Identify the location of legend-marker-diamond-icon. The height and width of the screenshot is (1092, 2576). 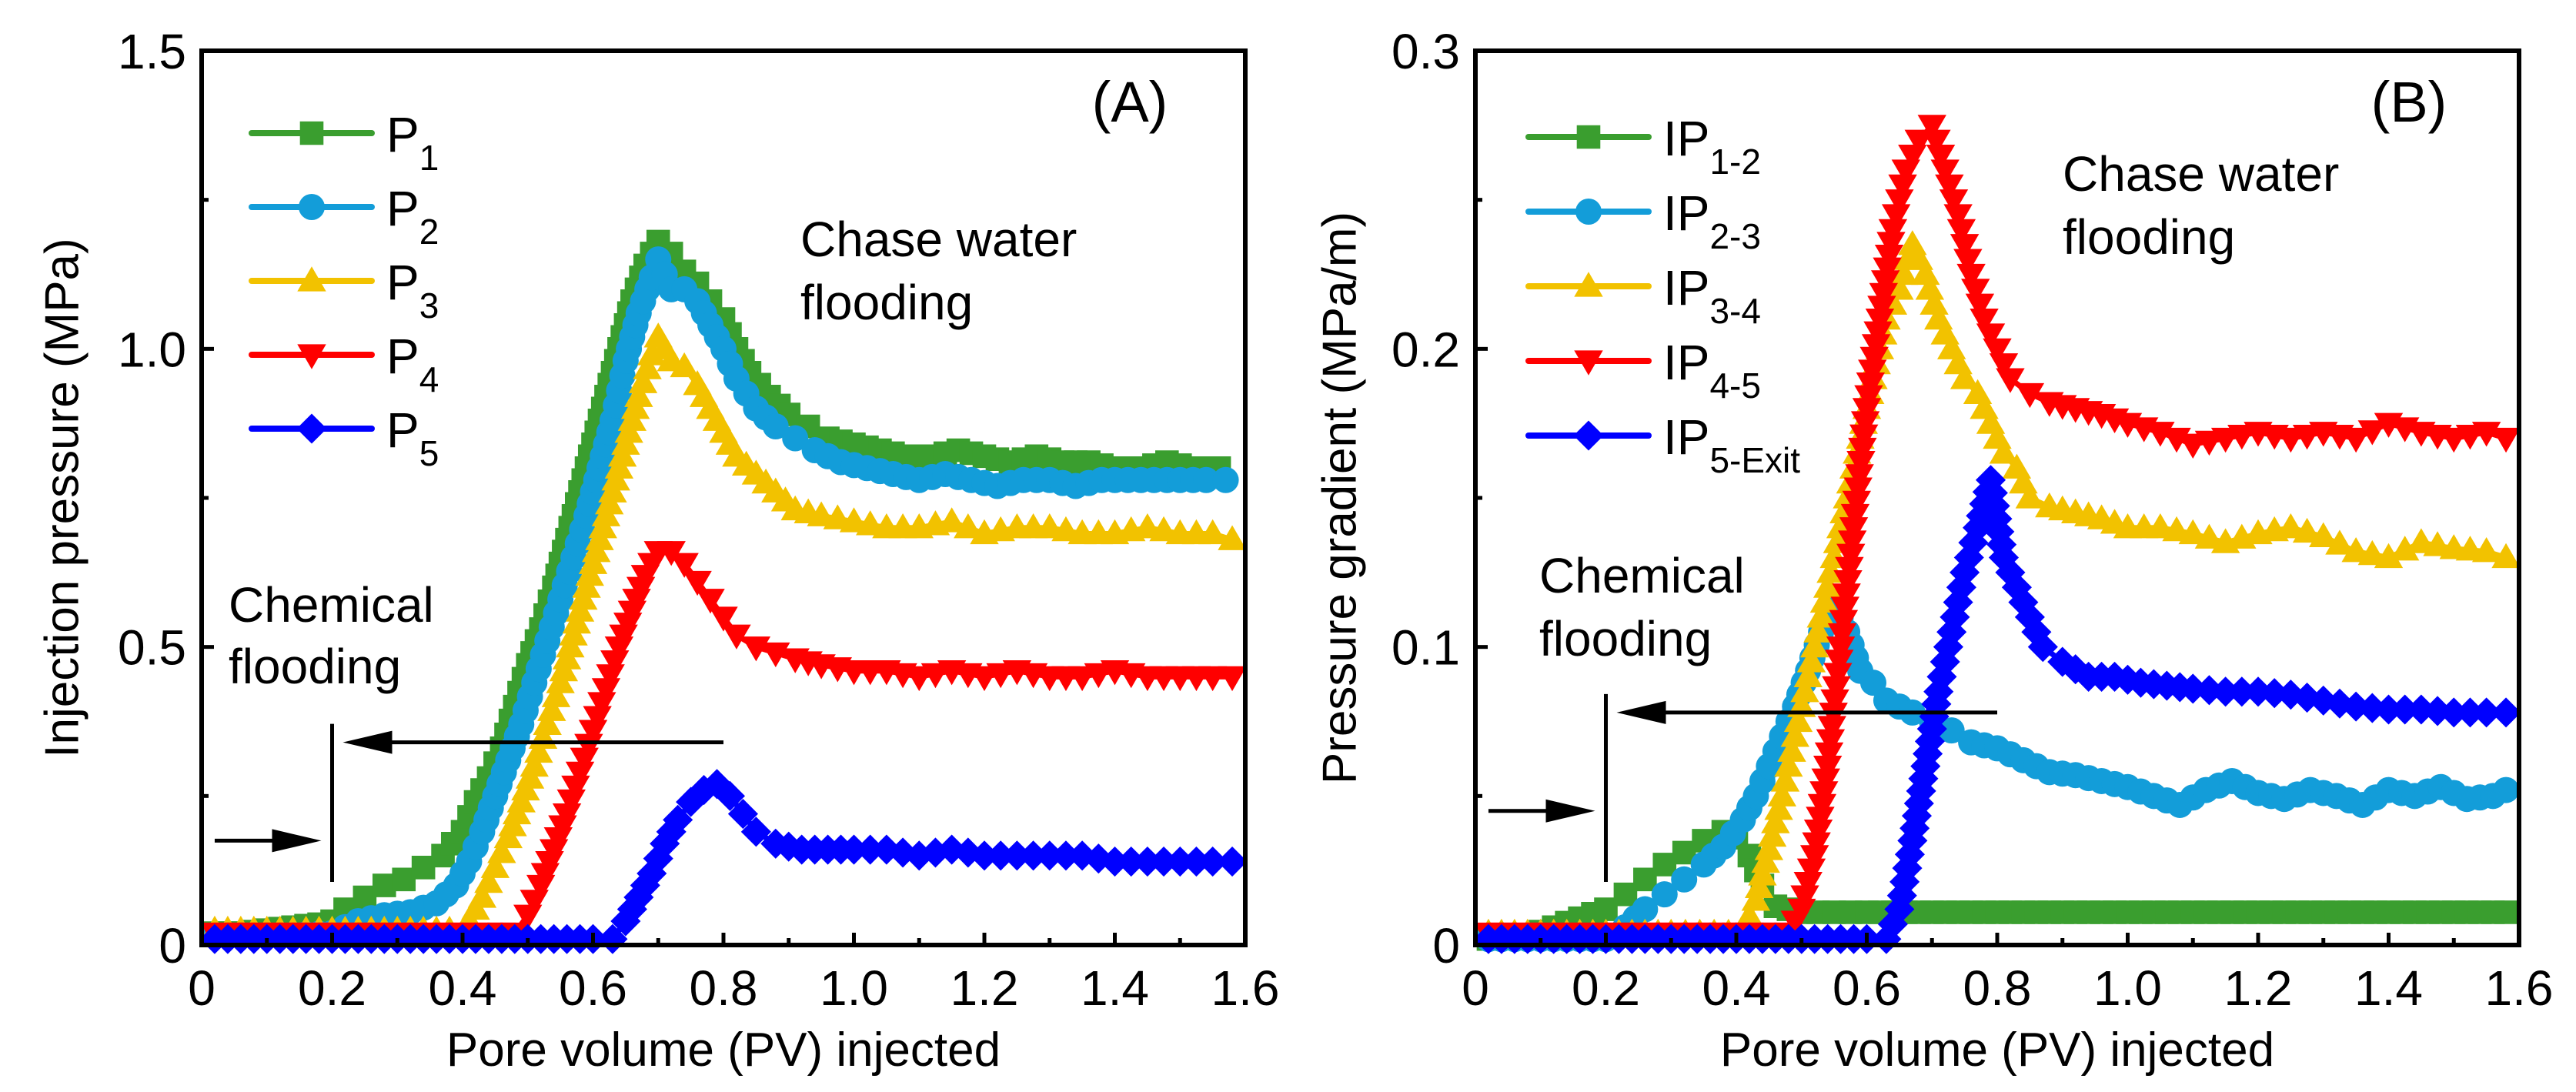
(1589, 436).